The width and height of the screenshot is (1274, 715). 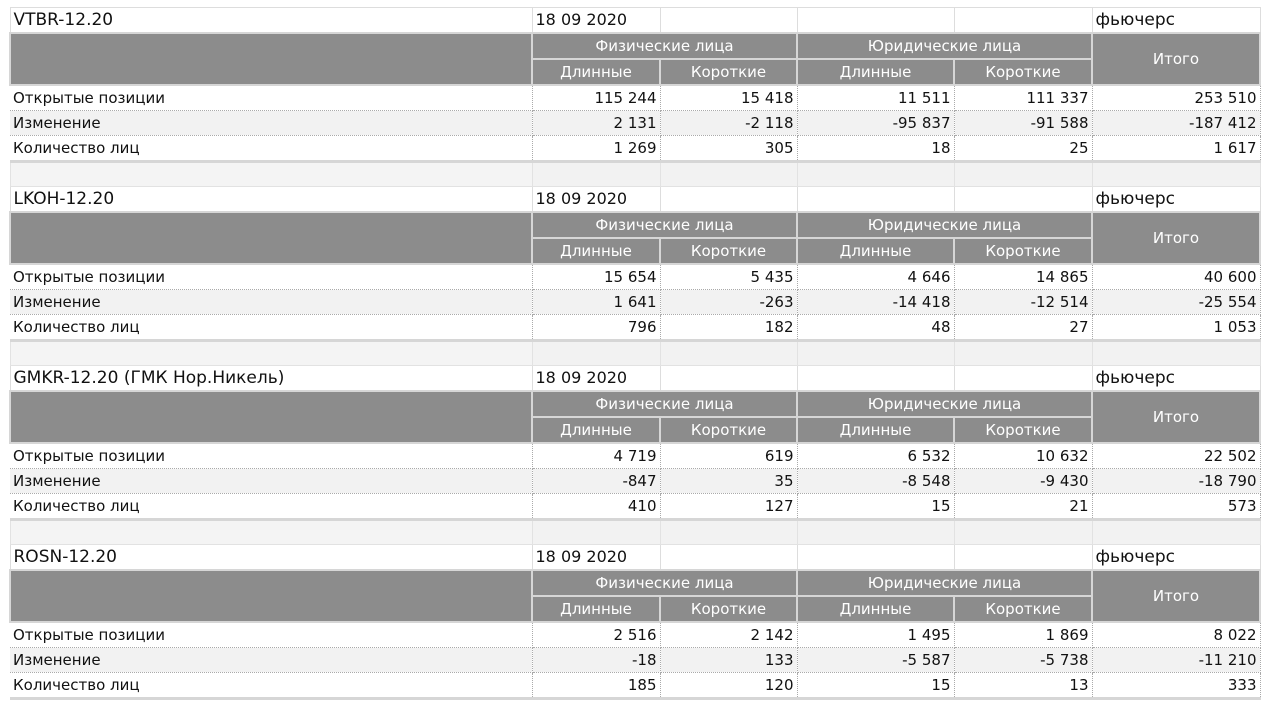 What do you see at coordinates (1176, 456) in the screenshot?
I see `value-cell: 22 502` at bounding box center [1176, 456].